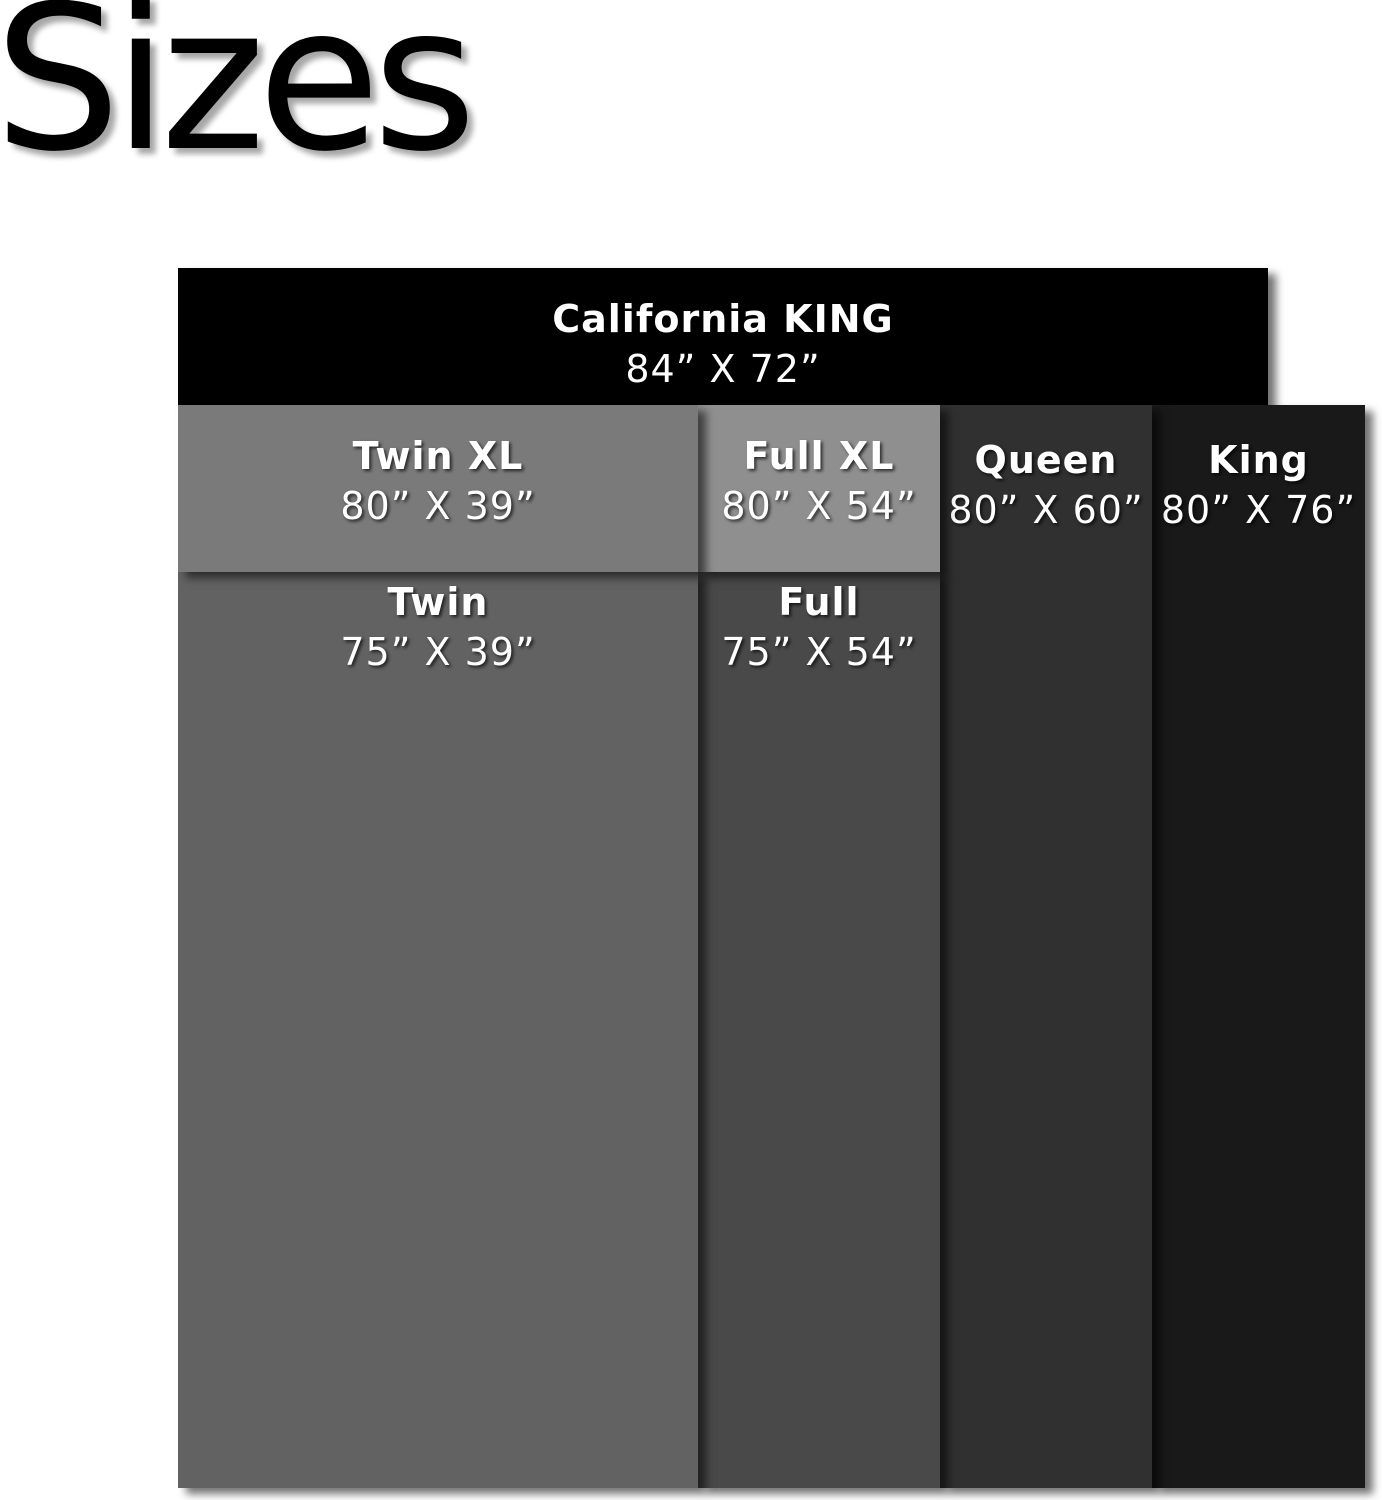 Image resolution: width=1382 pixels, height=1500 pixels. What do you see at coordinates (438, 506) in the screenshot?
I see `size-dims: 80” X 39”` at bounding box center [438, 506].